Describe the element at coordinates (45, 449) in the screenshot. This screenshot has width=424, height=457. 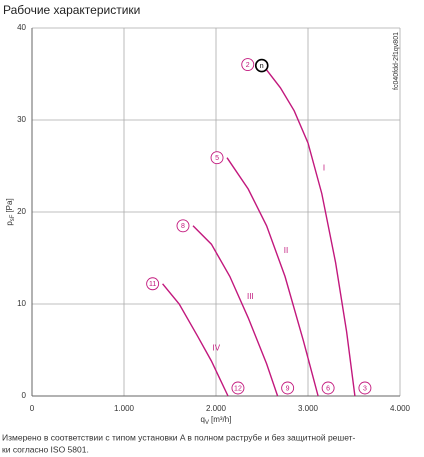
I see `footnote: ки согласно ISO 5801.` at that location.